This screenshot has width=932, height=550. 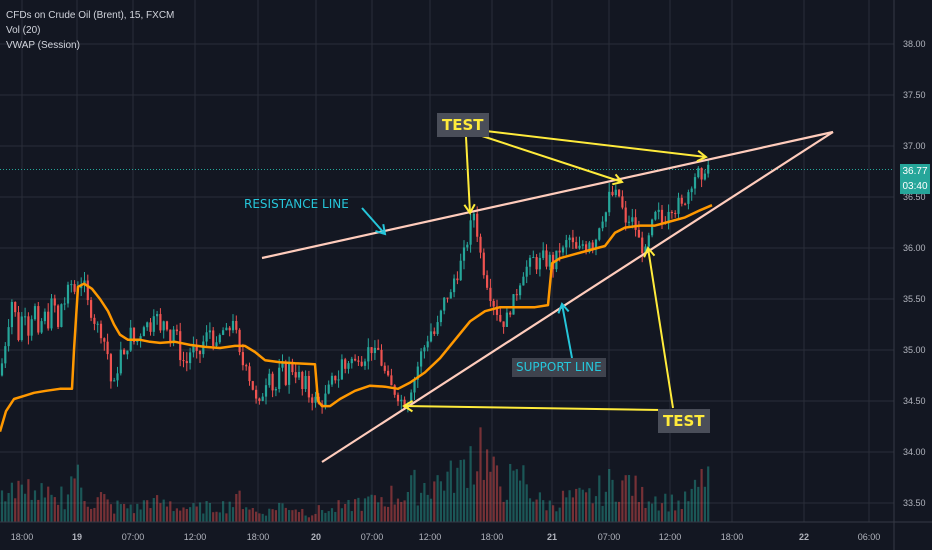 I want to click on resistance-line-label: RESISTANCE LINE, so click(x=296, y=204).